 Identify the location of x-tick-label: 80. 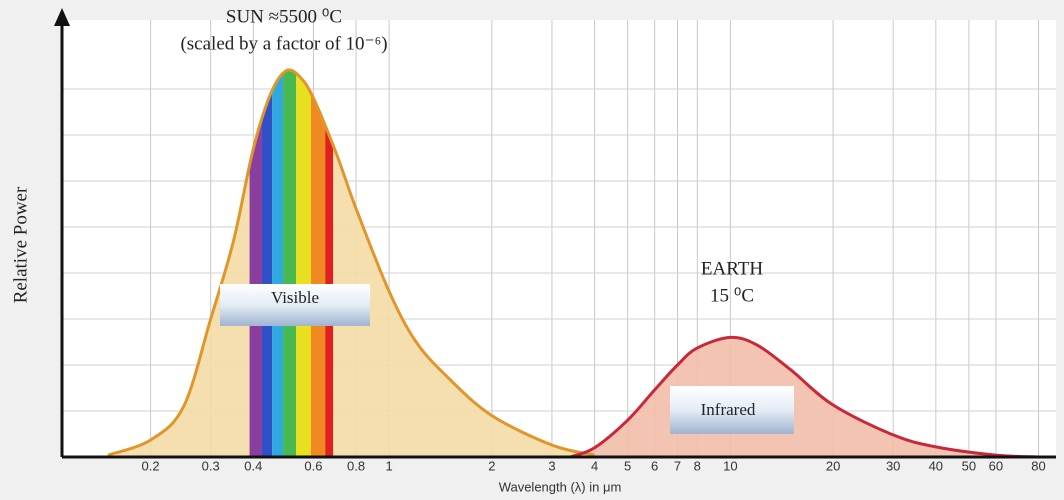
(1038, 465).